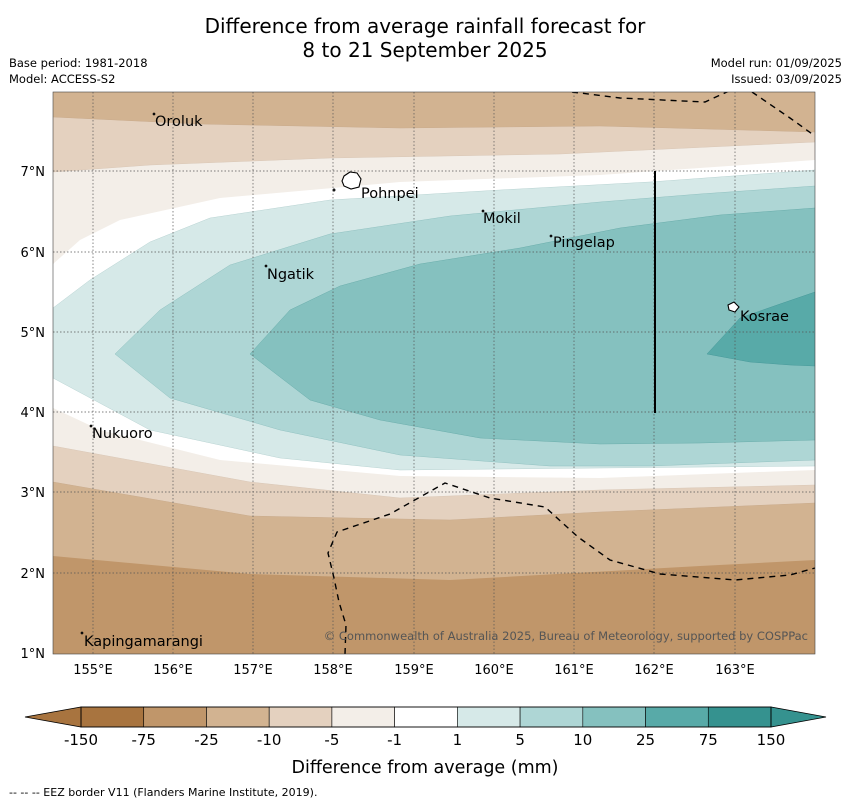 The width and height of the screenshot is (850, 804). Describe the element at coordinates (494, 670) in the screenshot. I see `lon-label-160: 160°E` at that location.